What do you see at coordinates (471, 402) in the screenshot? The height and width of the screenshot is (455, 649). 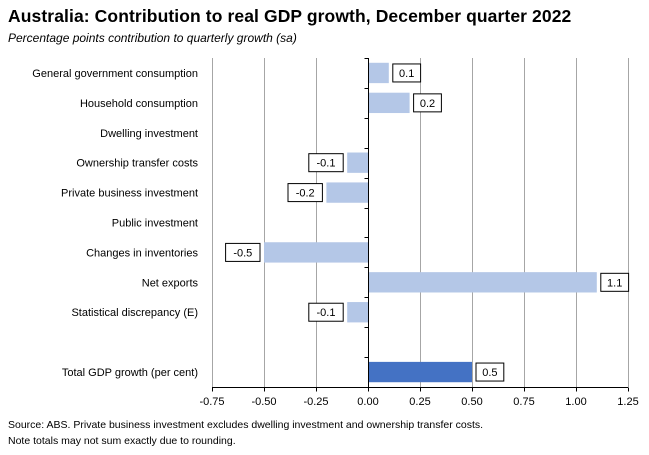 I see `x-tick-label: 0.50` at bounding box center [471, 402].